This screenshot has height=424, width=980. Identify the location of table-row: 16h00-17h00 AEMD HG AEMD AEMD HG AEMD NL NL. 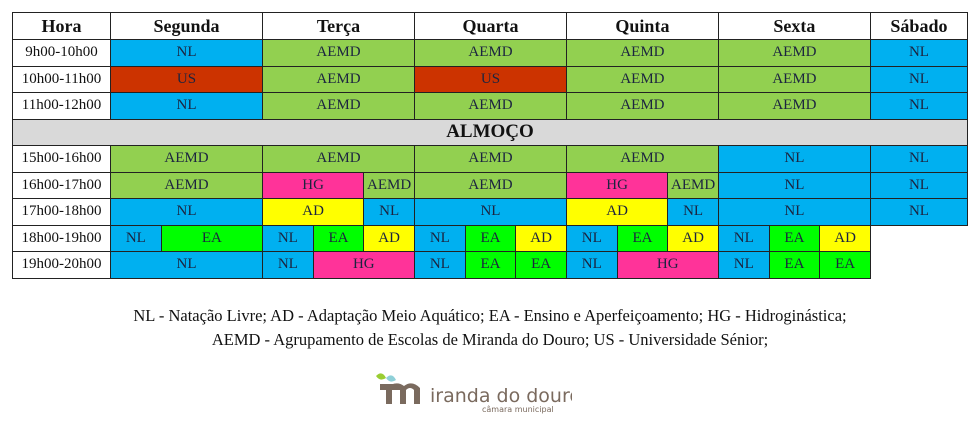
(490, 185).